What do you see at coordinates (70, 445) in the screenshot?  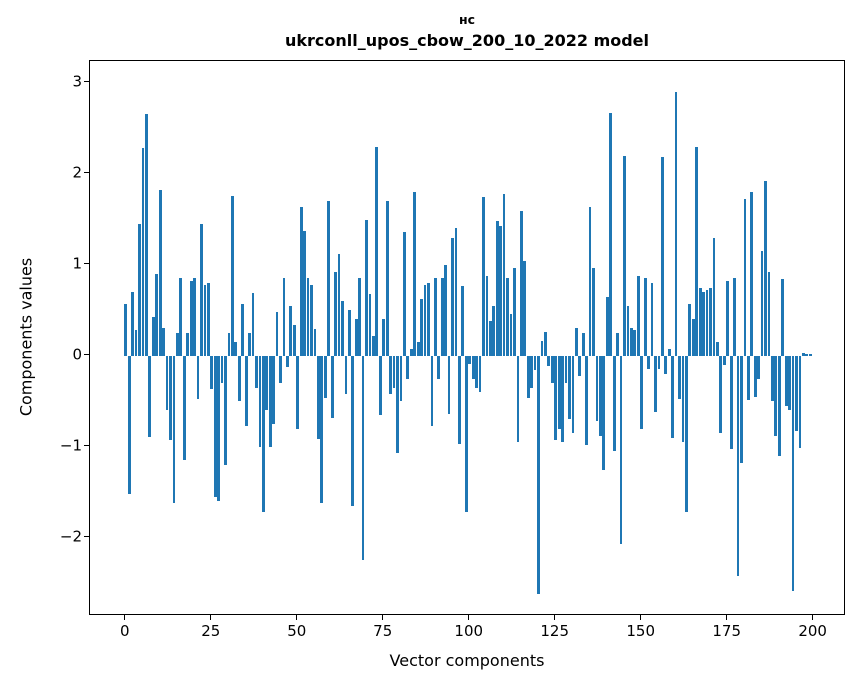 I see `y-tick-label: −1` at bounding box center [70, 445].